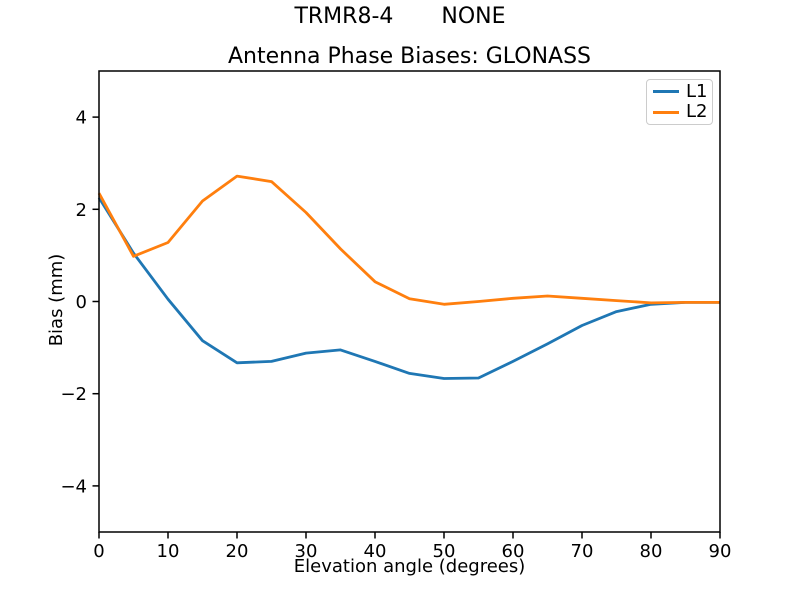  Describe the element at coordinates (409, 56) in the screenshot. I see `chart-title: Antenna Phase Biases: GLONASS` at that location.